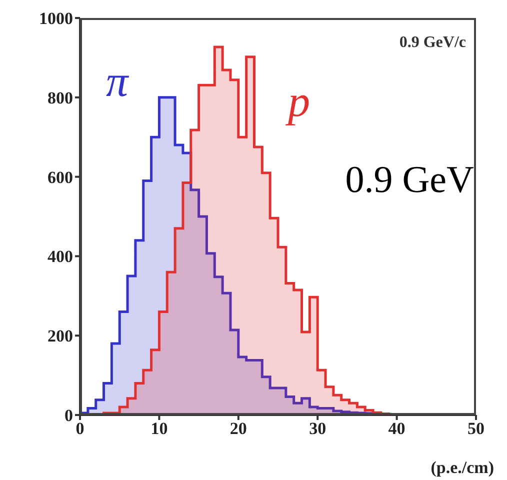 Image resolution: width=507 pixels, height=480 pixels. Describe the element at coordinates (476, 428) in the screenshot. I see `x-tick-label: 50` at that location.